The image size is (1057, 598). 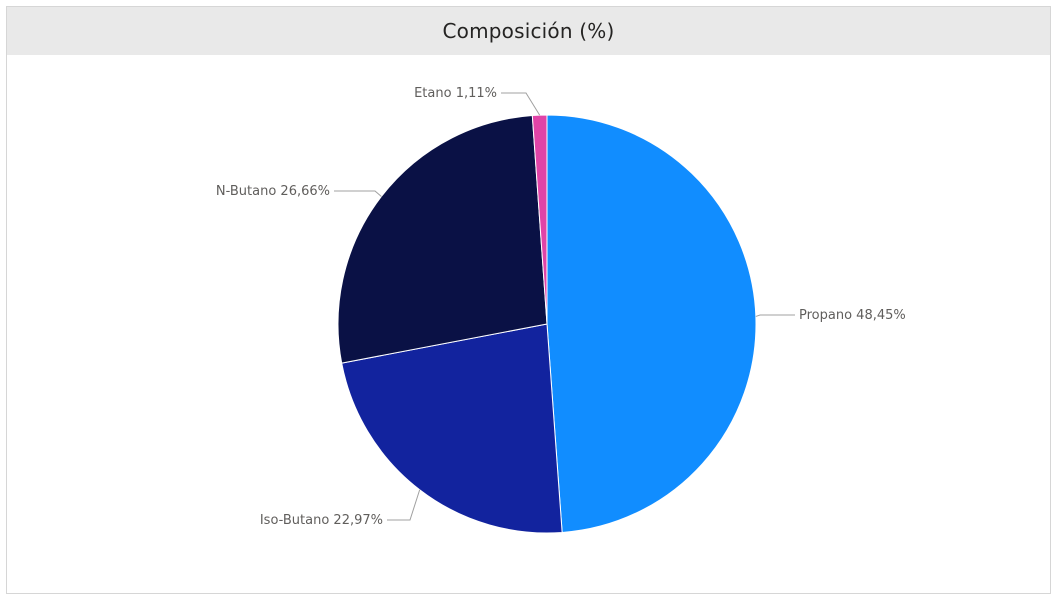 I want to click on chart-title-bar: Composición (%), so click(x=528, y=31).